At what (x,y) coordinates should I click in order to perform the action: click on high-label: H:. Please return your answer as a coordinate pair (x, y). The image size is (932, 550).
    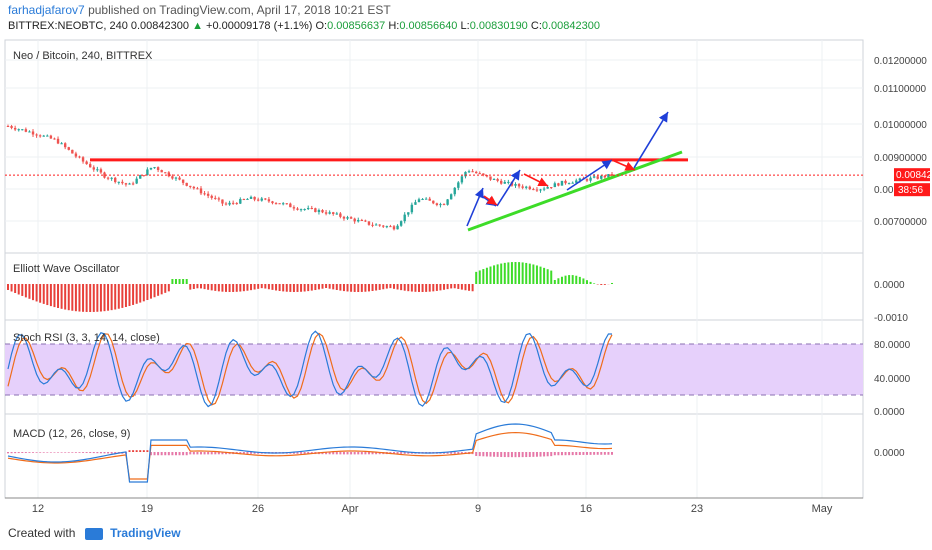
    Looking at the image, I should click on (394, 26).